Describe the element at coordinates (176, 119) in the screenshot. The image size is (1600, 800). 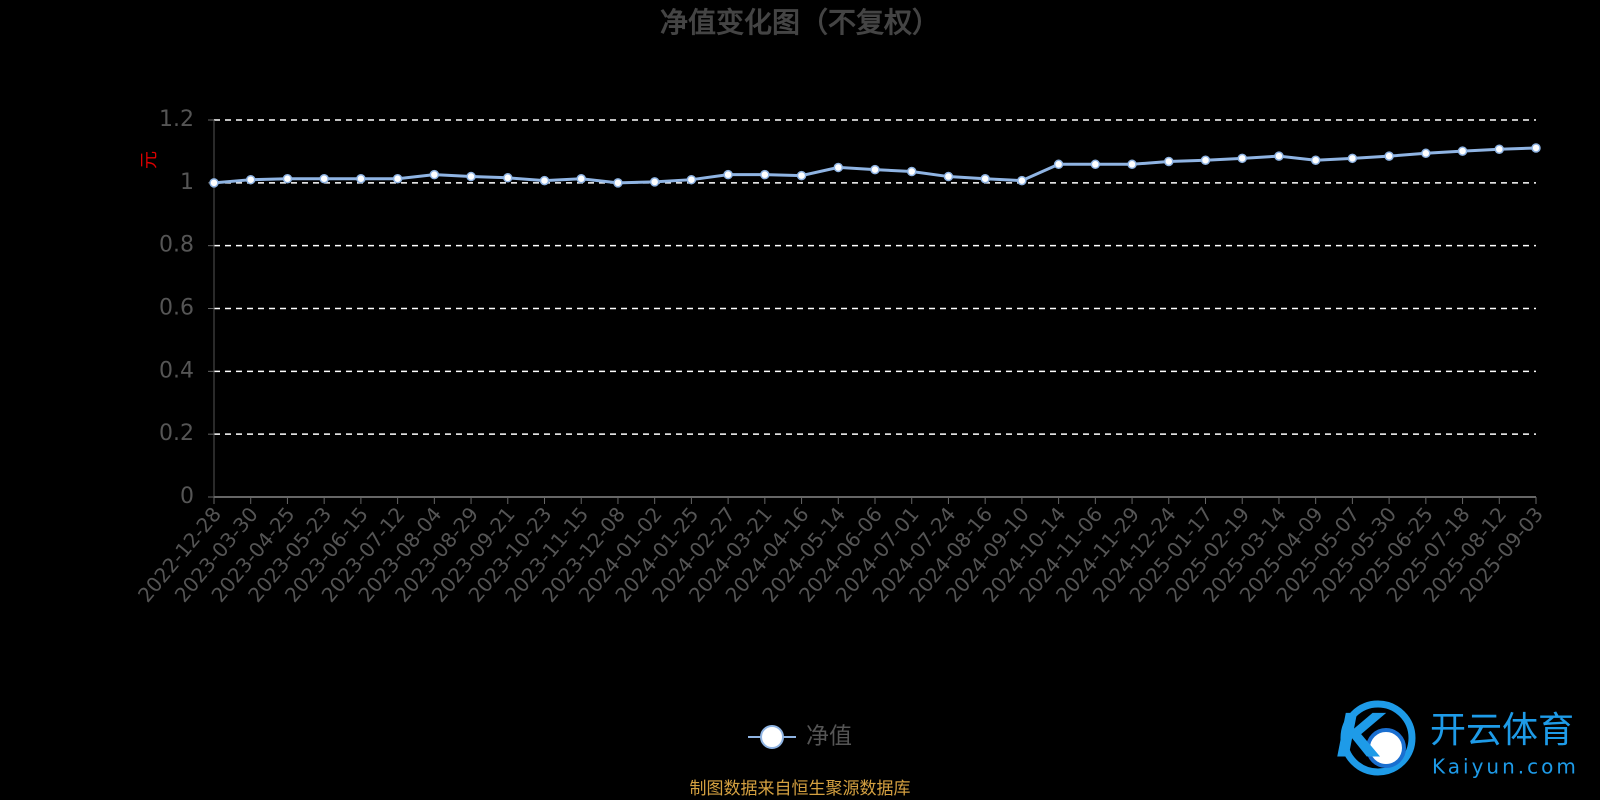
I see `y-tick-label: 1.2` at that location.